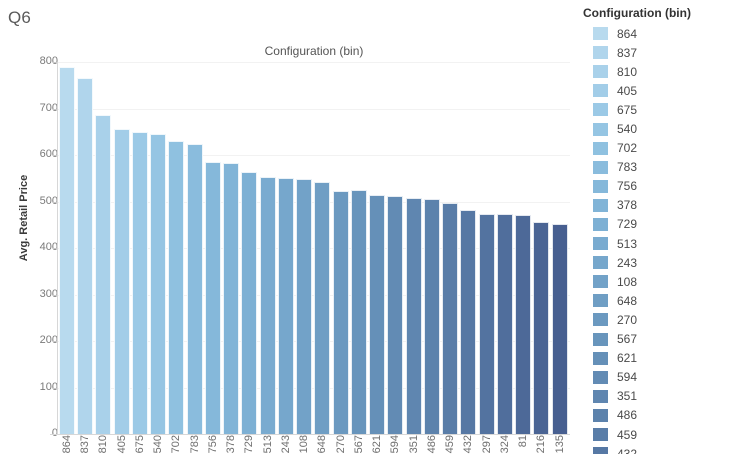 This screenshot has width=736, height=454. I want to click on x-tick-label: 459, so click(450, 444).